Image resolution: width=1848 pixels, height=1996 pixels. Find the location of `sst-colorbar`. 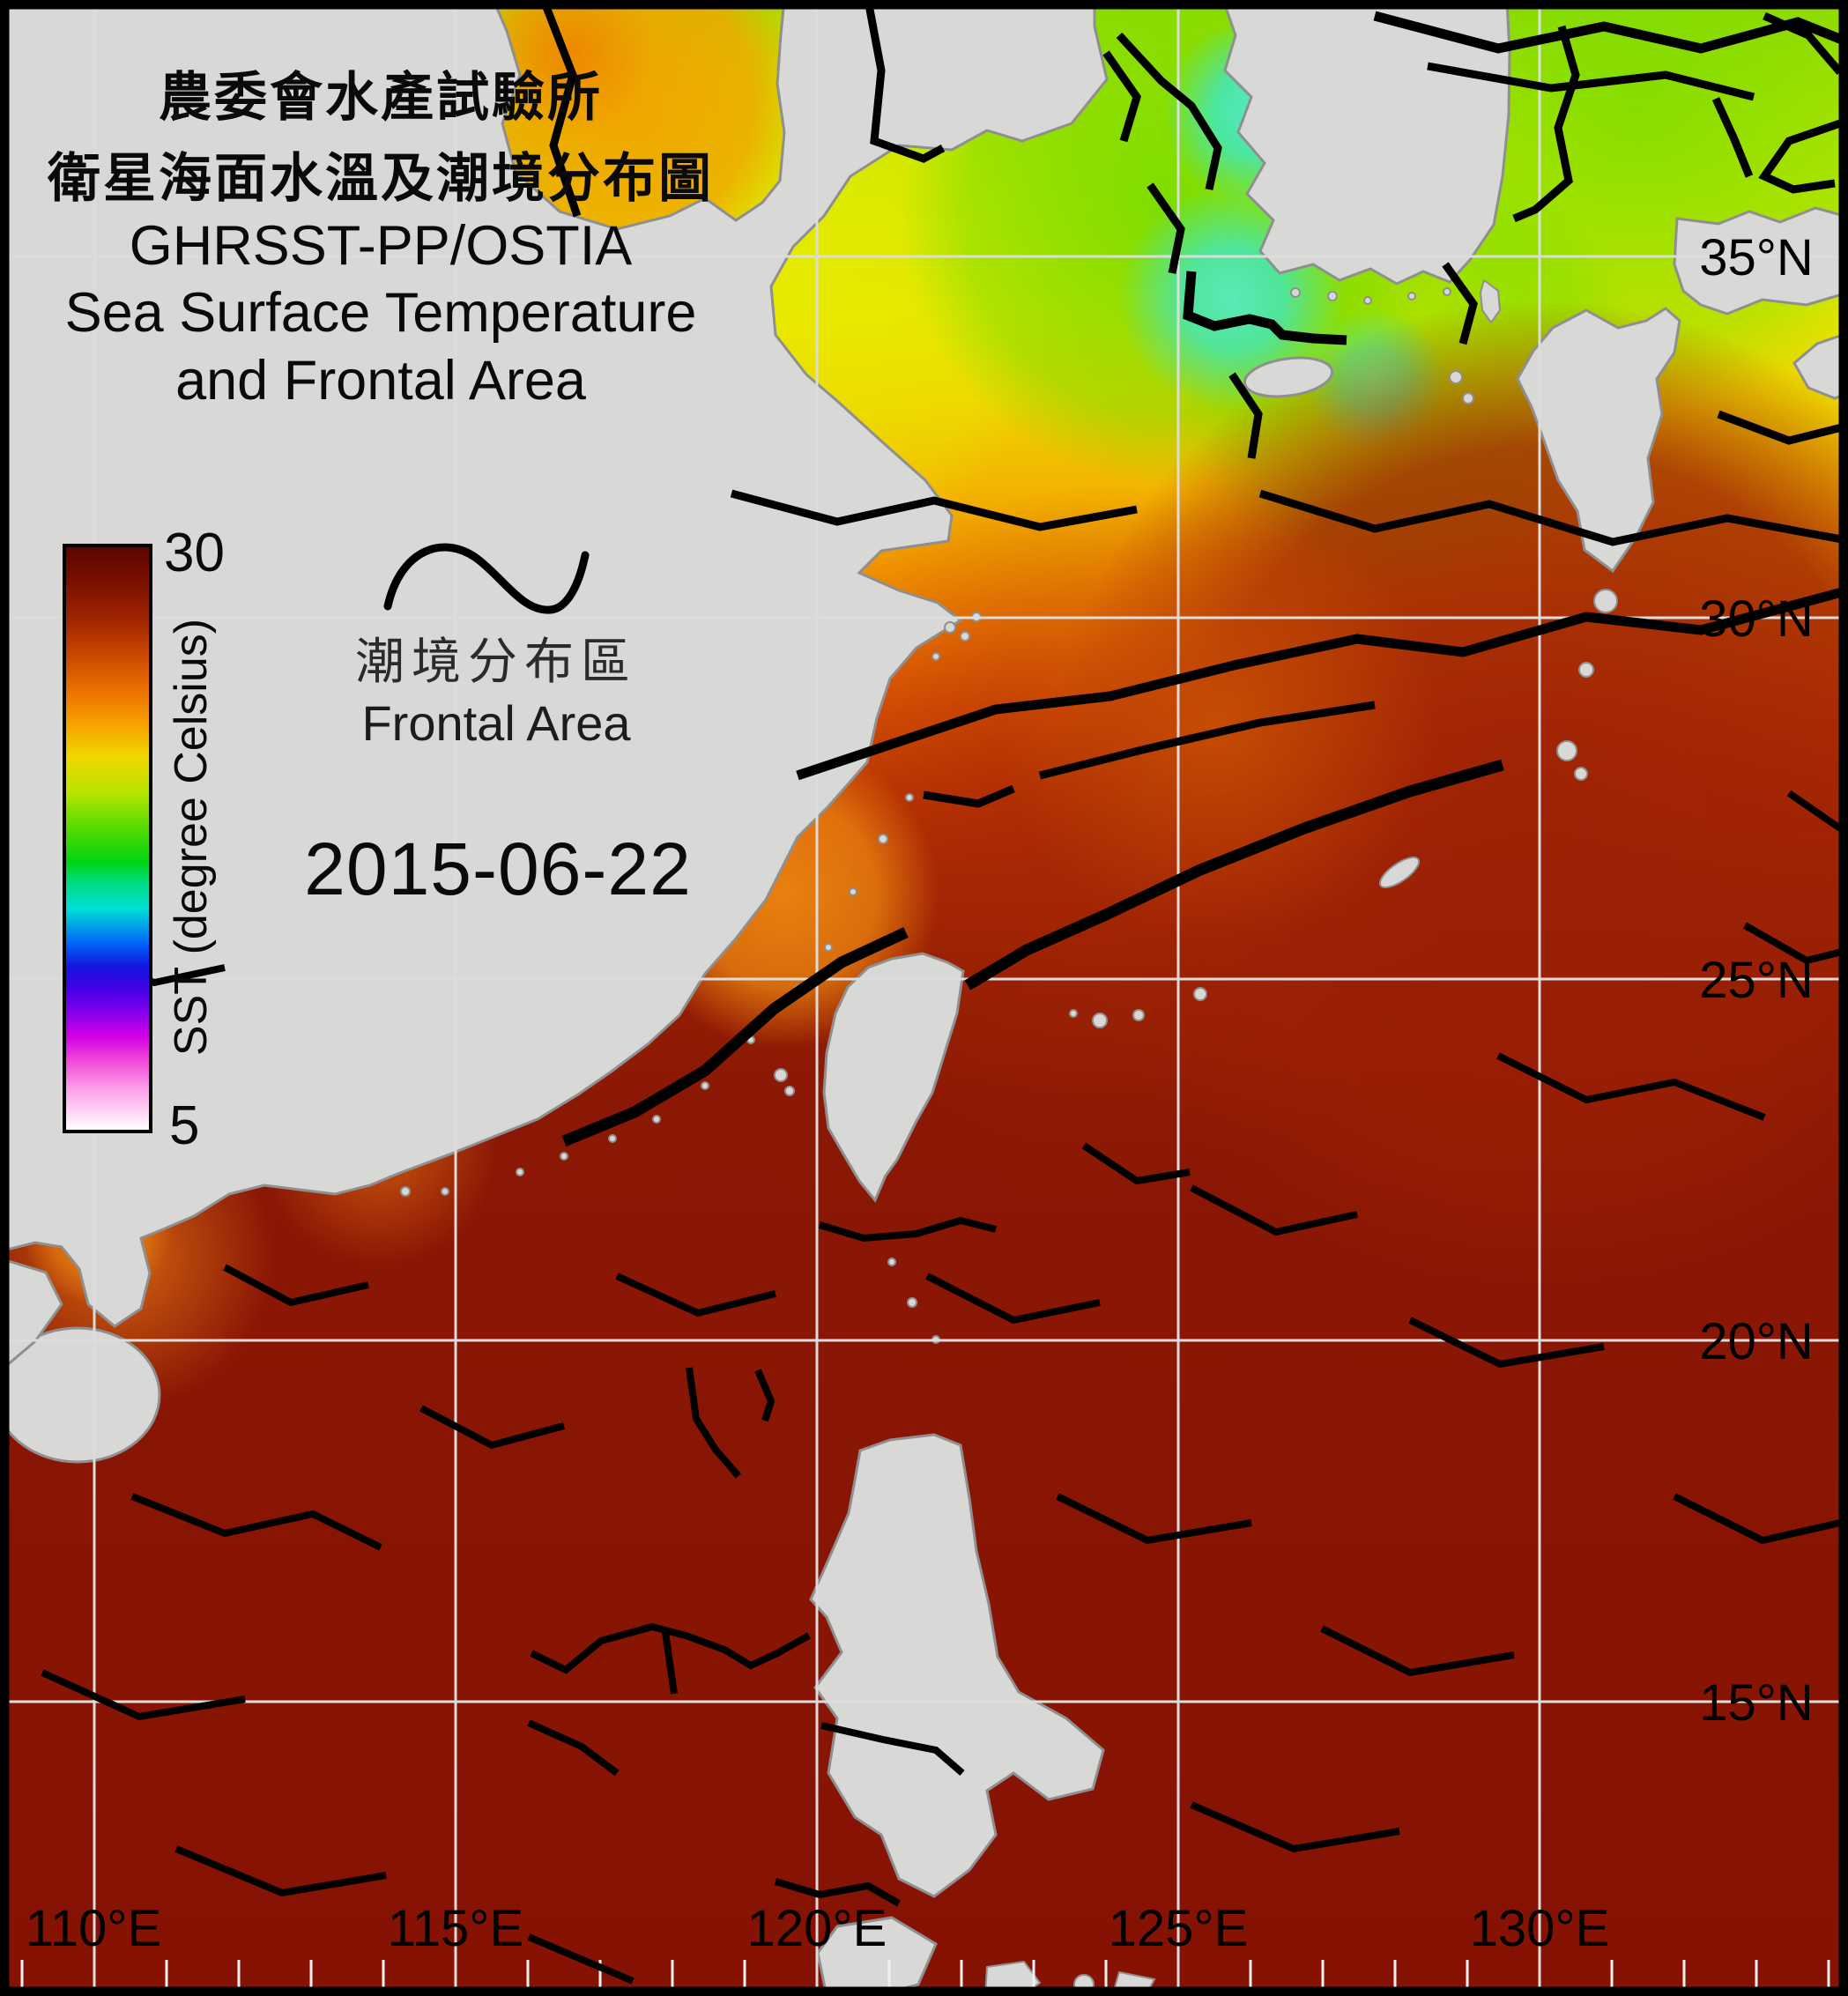

sst-colorbar is located at coordinates (107, 838).